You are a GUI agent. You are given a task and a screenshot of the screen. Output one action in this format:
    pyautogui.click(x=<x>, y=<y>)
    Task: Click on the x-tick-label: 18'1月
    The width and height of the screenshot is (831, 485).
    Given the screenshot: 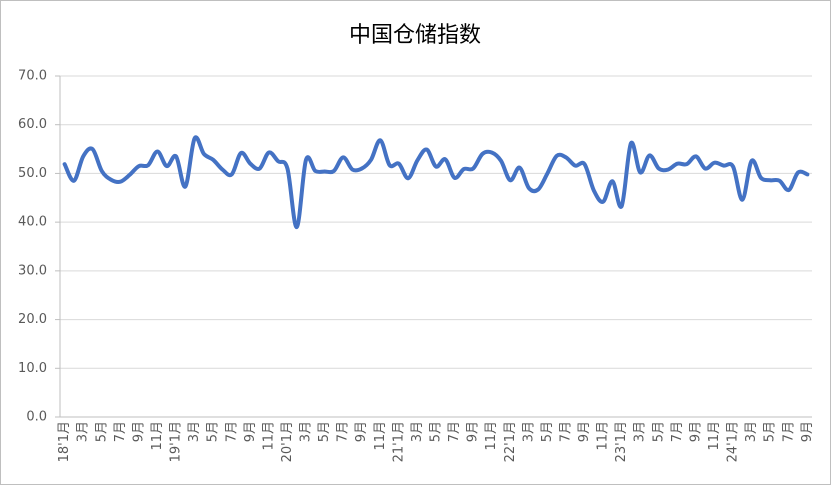 What is the action you would take?
    pyautogui.click(x=64, y=441)
    